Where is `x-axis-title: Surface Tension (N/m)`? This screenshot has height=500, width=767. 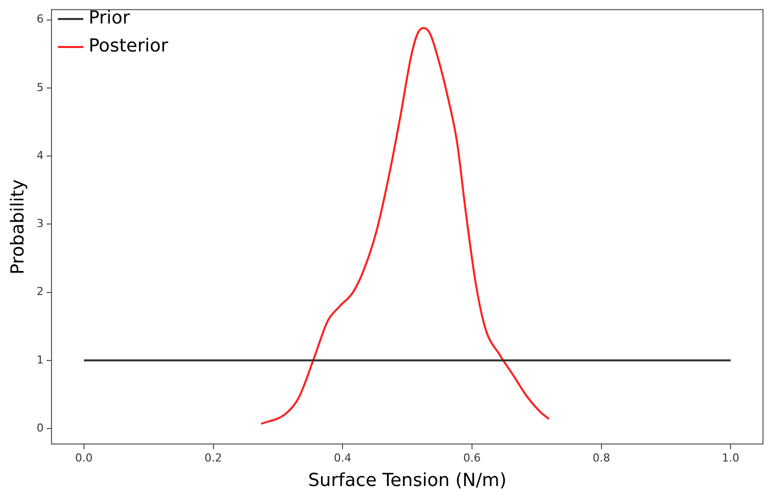 x-axis-title: Surface Tension (N/m) is located at coordinates (407, 480).